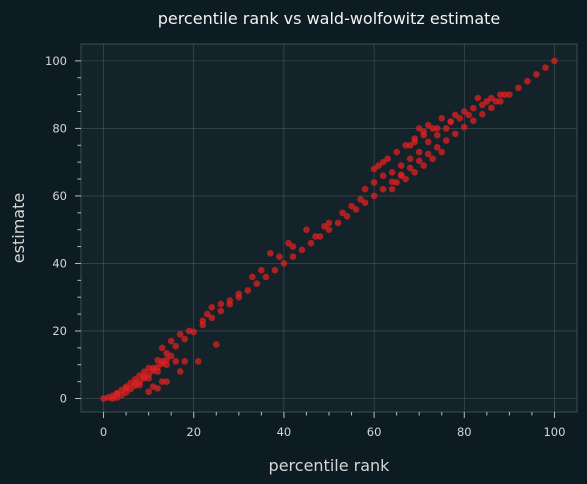  Describe the element at coordinates (59, 128) in the screenshot. I see `y-tick-label: 80` at that location.